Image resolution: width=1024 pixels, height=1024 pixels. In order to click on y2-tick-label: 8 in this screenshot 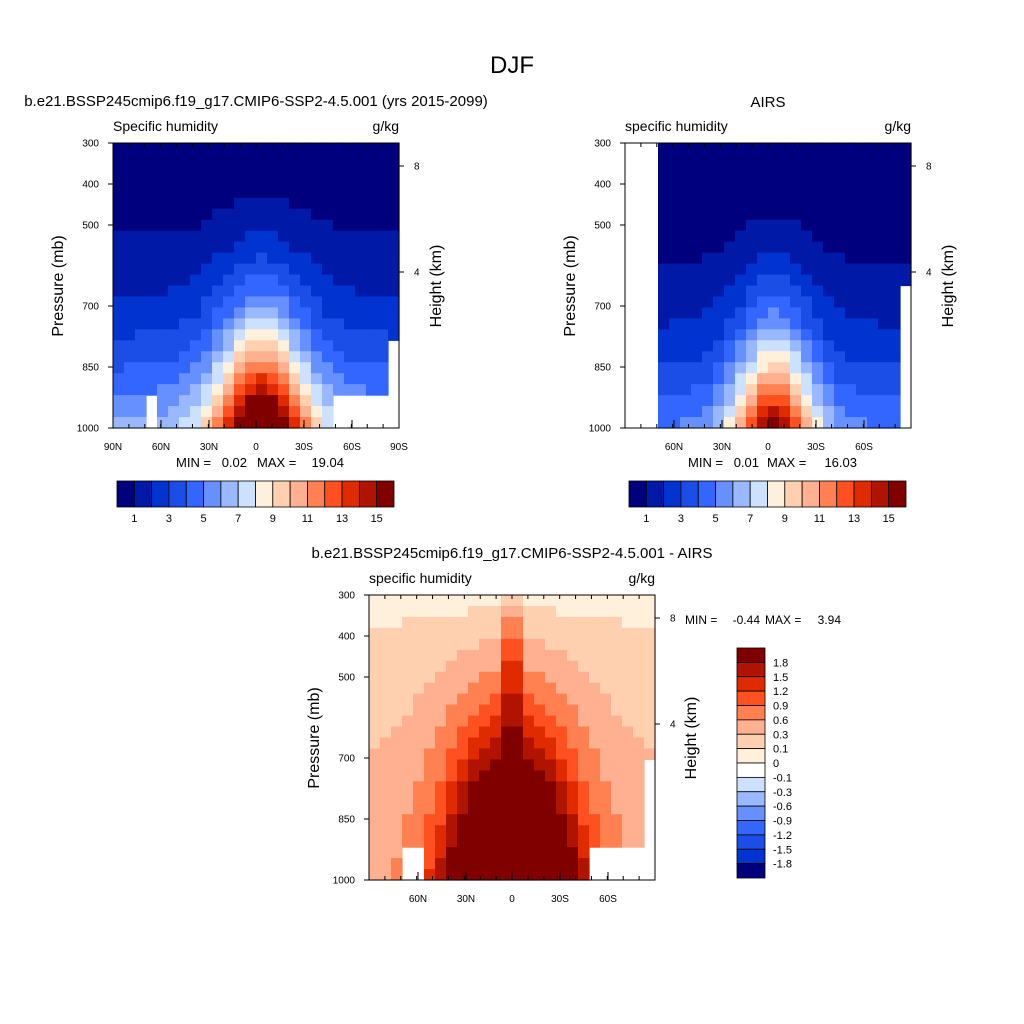, I will do `click(417, 167)`.